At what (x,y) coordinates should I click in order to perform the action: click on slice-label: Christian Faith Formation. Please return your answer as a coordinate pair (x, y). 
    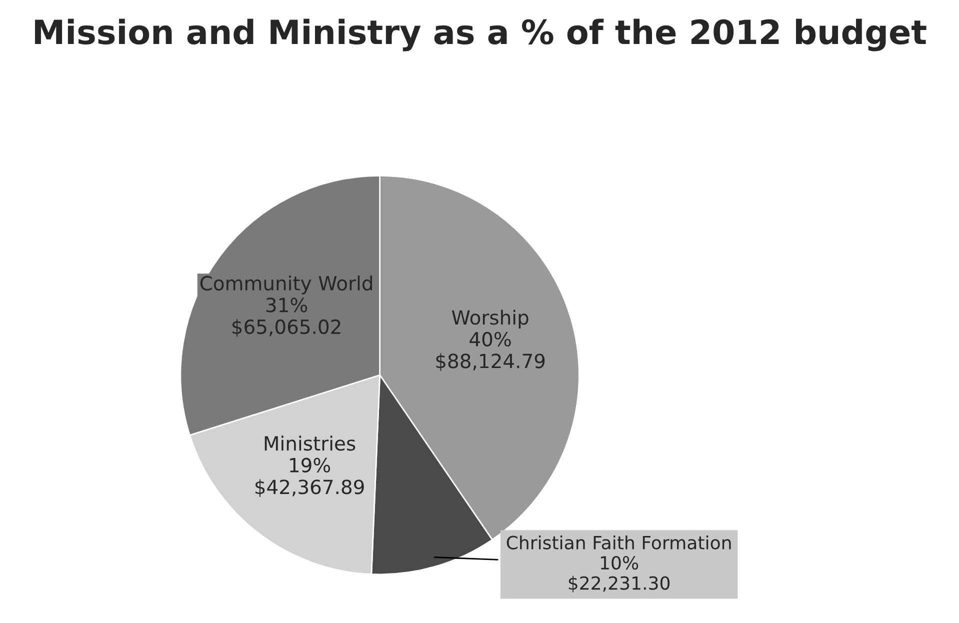
    Looking at the image, I should click on (618, 542).